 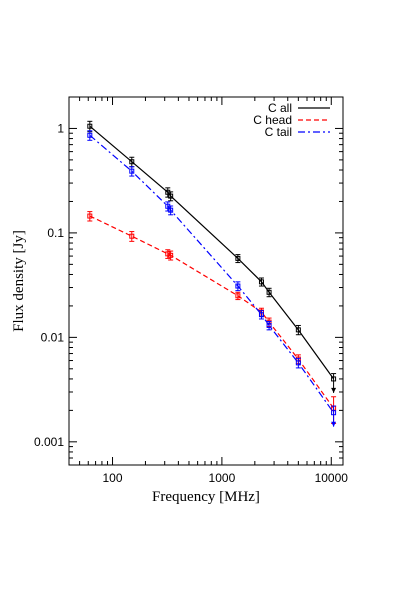 I want to click on x-tick-label: 1000, so click(x=222, y=478).